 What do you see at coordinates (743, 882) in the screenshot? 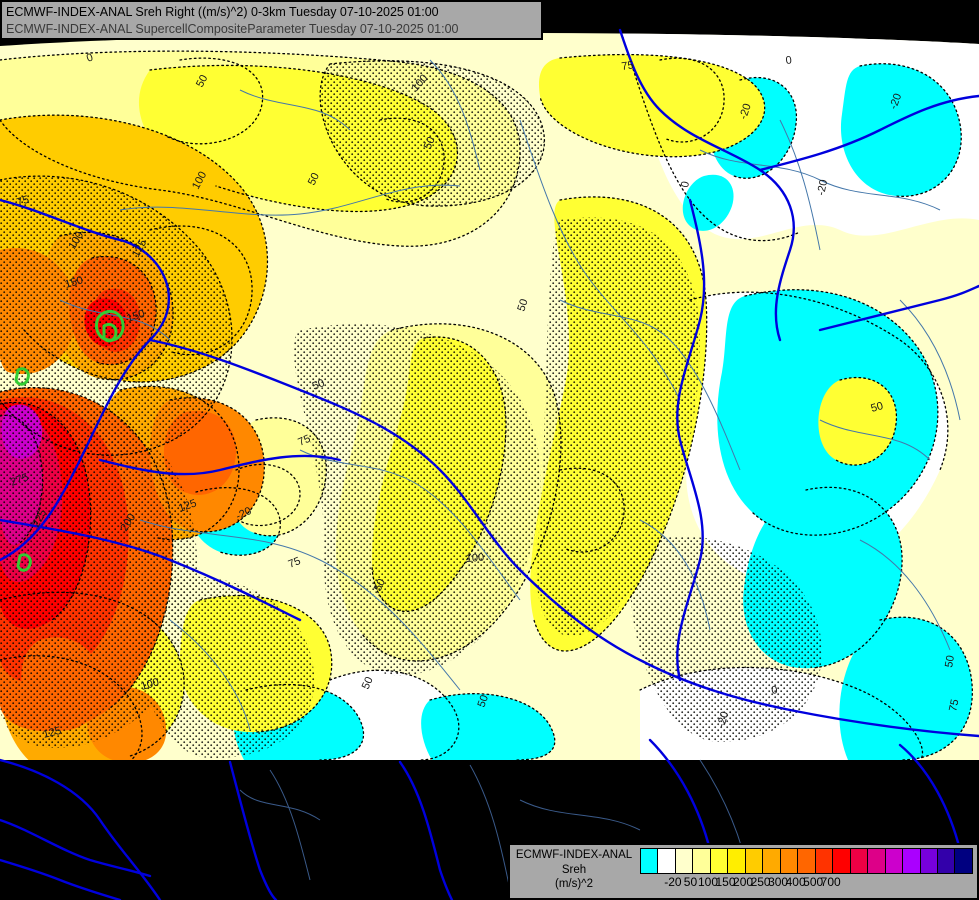
I see `colorbar-tick: 200` at bounding box center [743, 882].